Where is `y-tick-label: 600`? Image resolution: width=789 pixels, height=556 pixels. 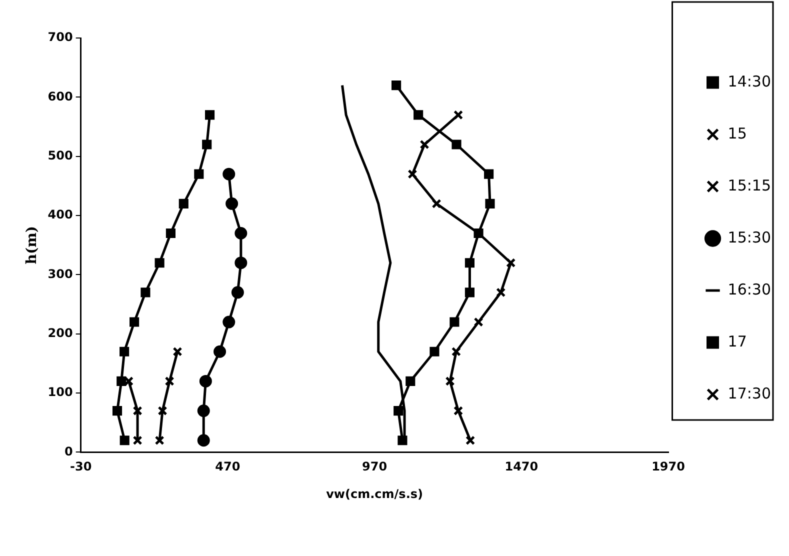 y-tick-label: 600 is located at coordinates (60, 96).